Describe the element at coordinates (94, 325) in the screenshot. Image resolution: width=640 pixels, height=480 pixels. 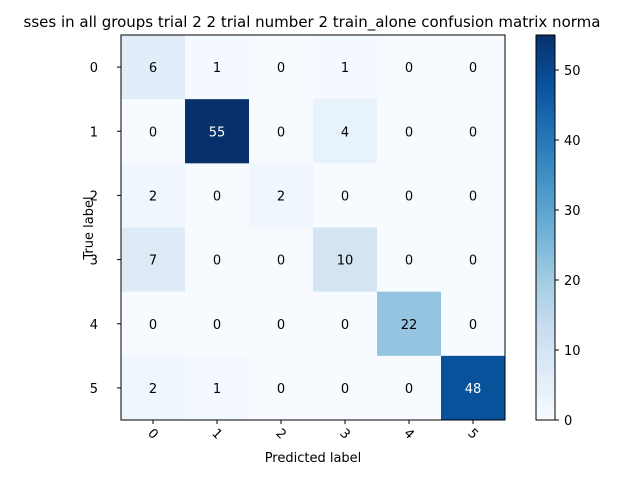
I see `y-tick-label: 4` at that location.